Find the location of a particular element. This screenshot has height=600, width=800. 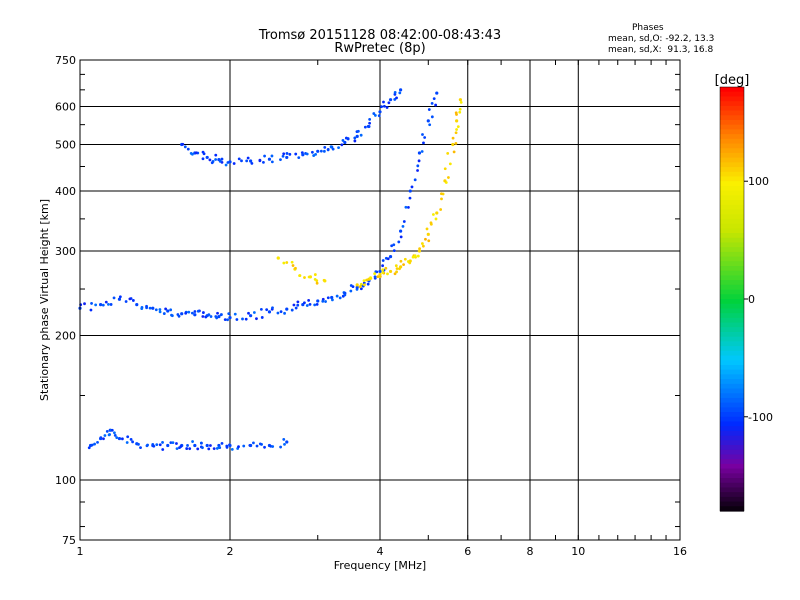

y-tick-label: 100 is located at coordinates (65, 480).